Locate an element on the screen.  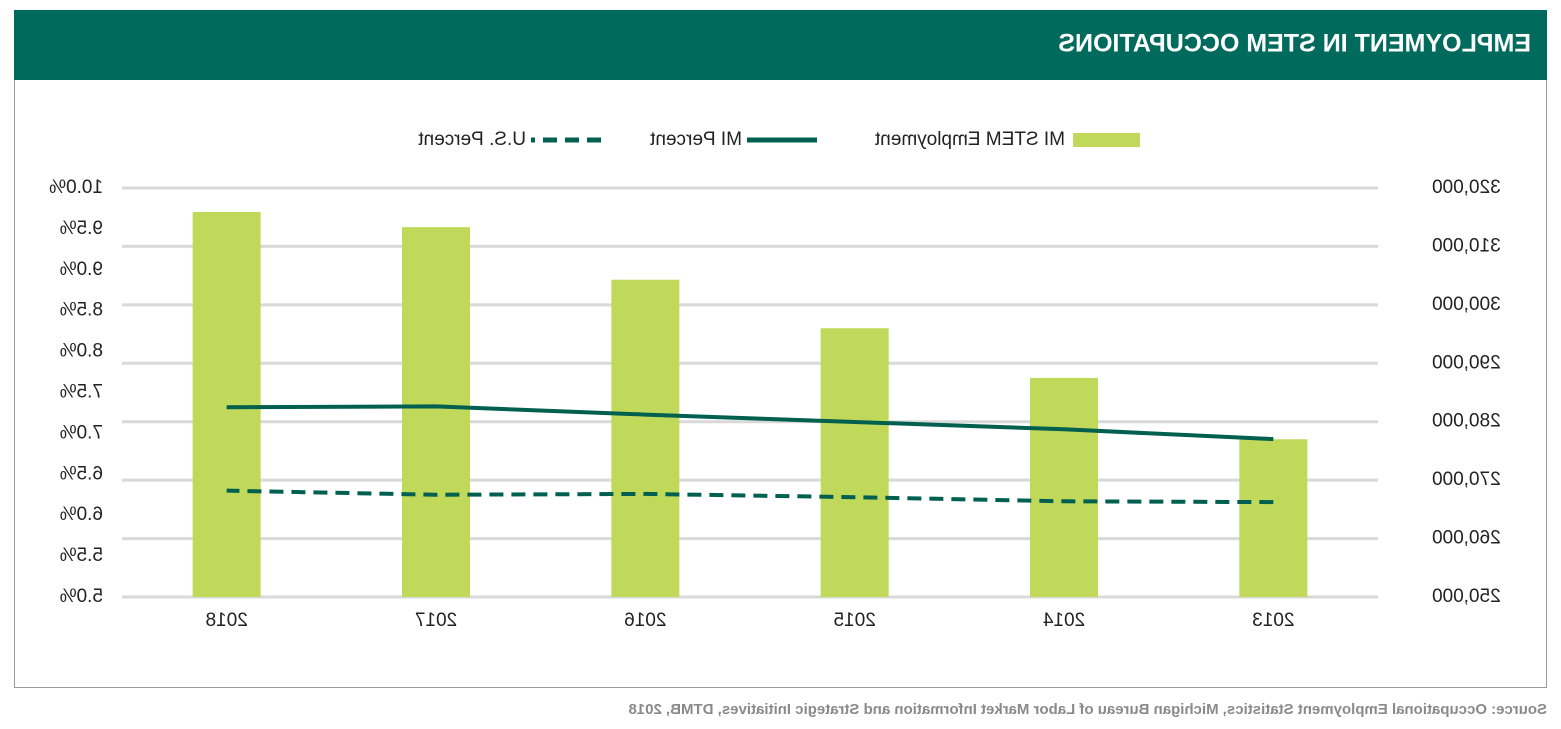
y2-tick-label: 9.5% is located at coordinates (81, 228).